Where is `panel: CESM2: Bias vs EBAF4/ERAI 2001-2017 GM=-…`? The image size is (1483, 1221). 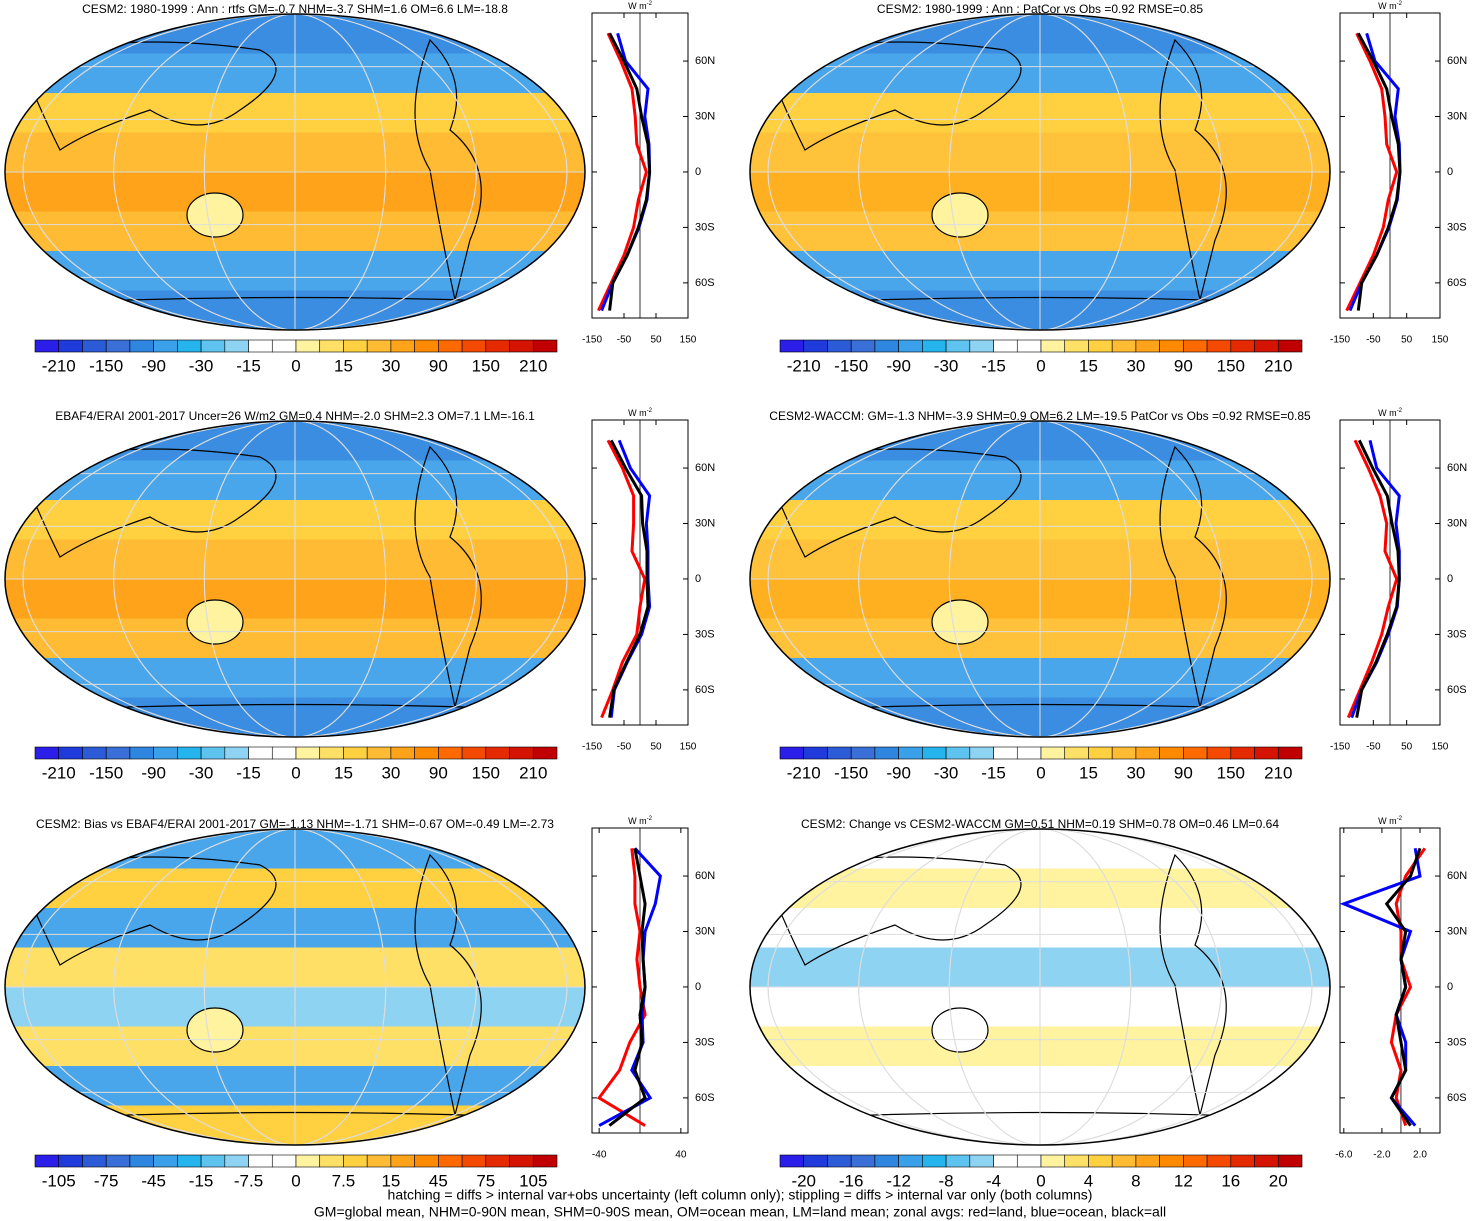 panel: CESM2: Bias vs EBAF4/ERAI 2001-2017 GM=-… is located at coordinates (359, 1003).